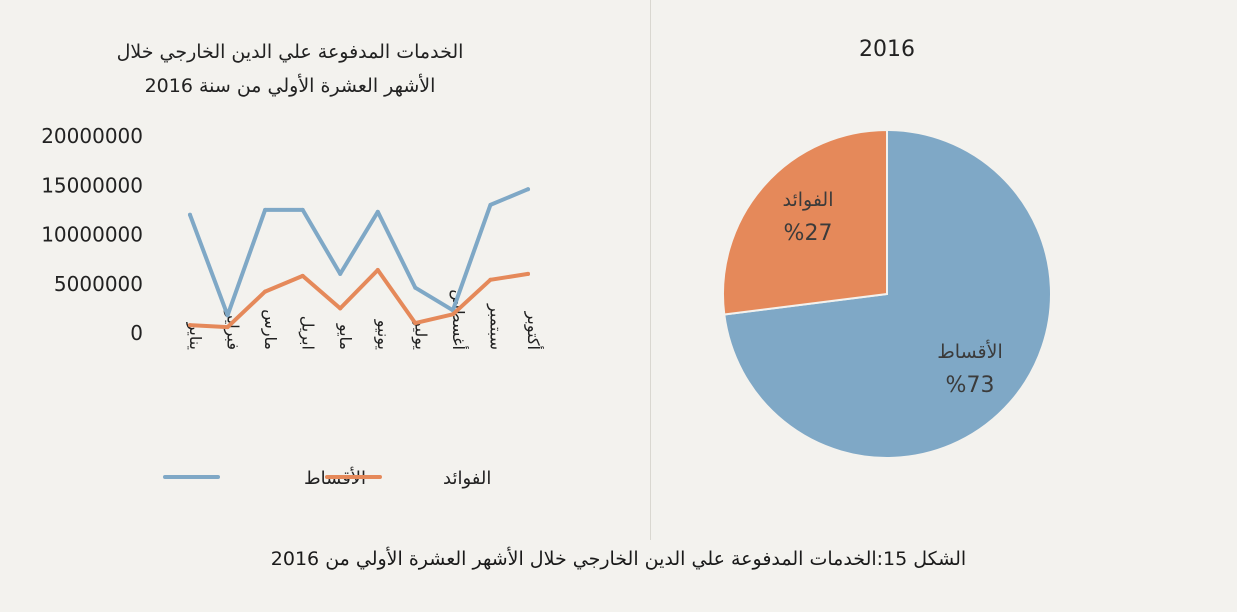 The image size is (1237, 612). I want to click on x-tick-label: مارس, so click(270, 329).